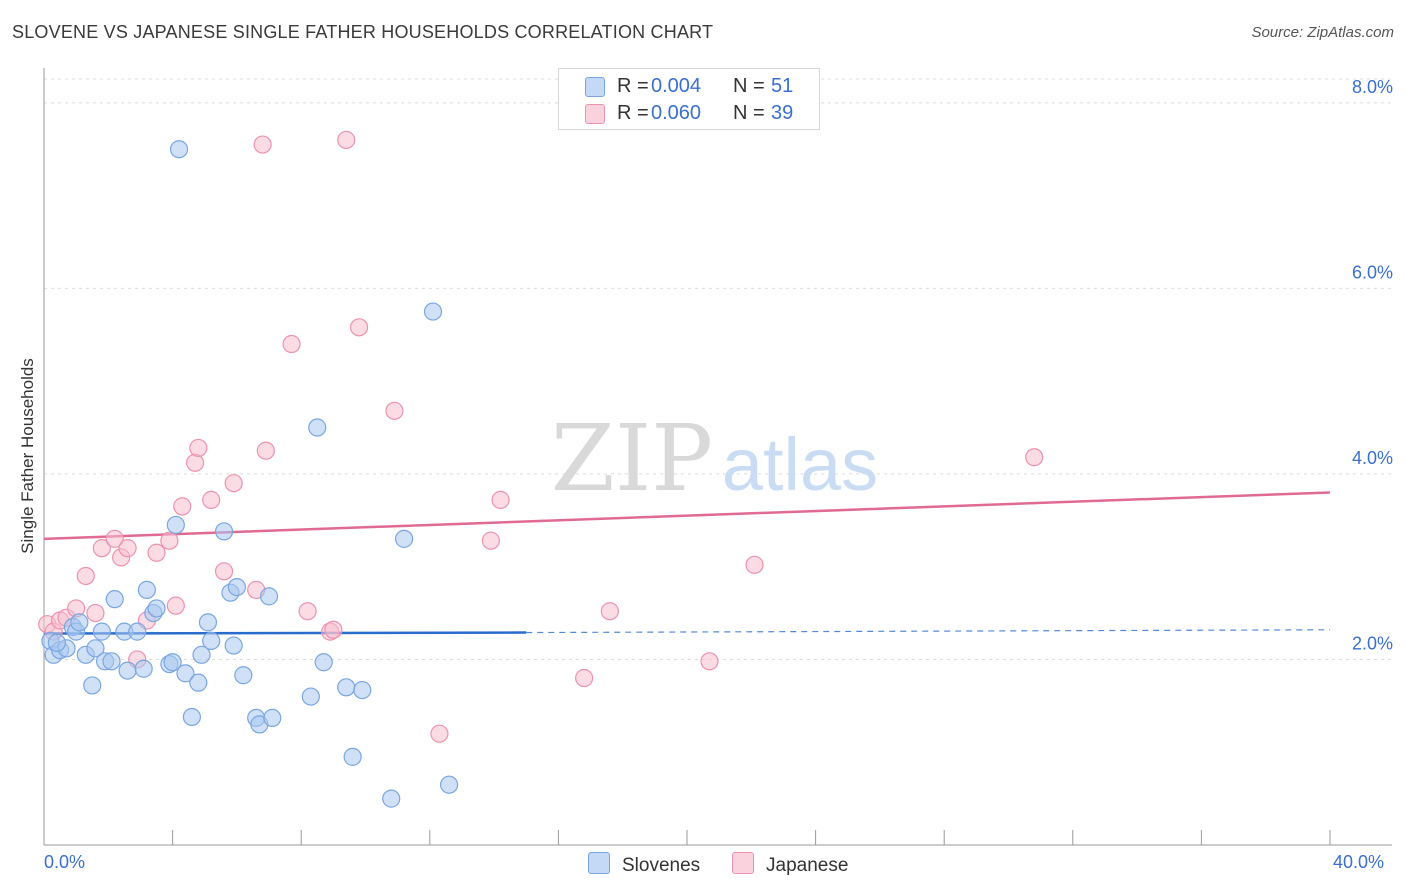  I want to click on y-tick-label: 8.0%, so click(1372, 87).